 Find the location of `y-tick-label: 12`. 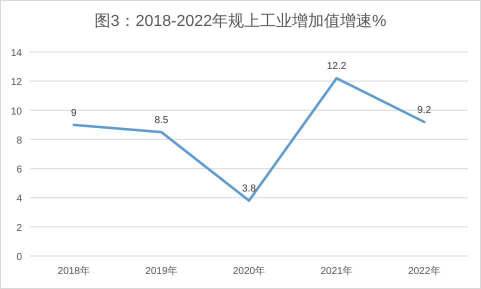

y-tick-label: 12 is located at coordinates (16, 82).